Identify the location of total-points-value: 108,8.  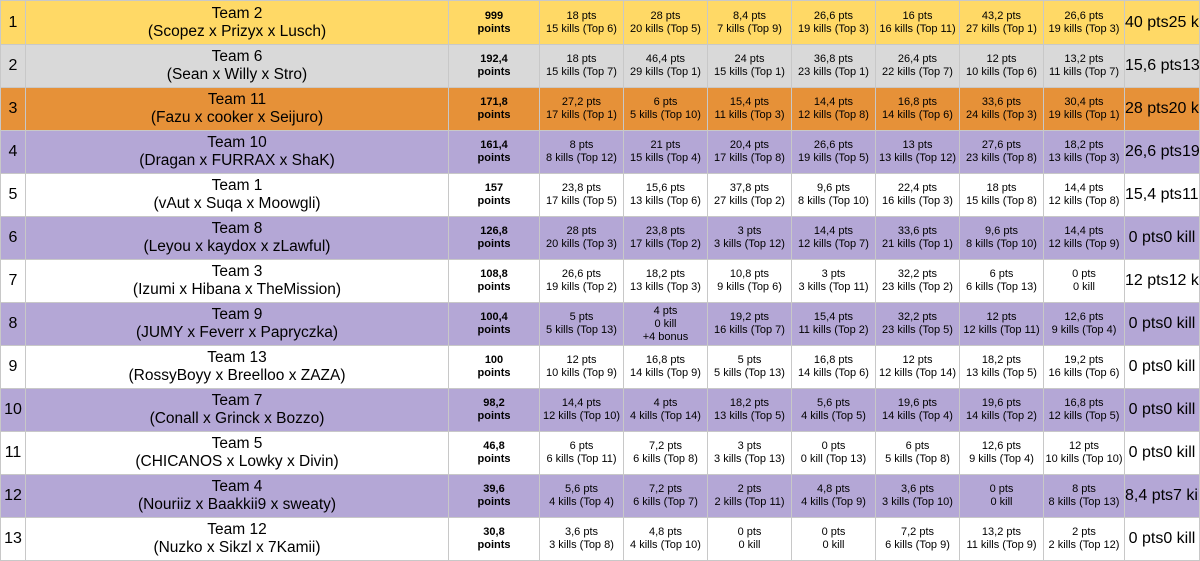
(494, 274).